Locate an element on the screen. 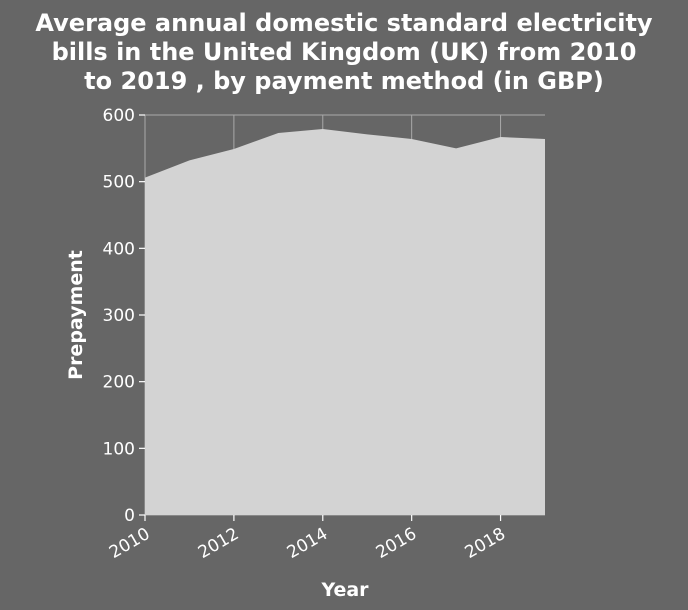 The height and width of the screenshot is (610, 688). y-axis-label: Prepayment is located at coordinates (76, 315).